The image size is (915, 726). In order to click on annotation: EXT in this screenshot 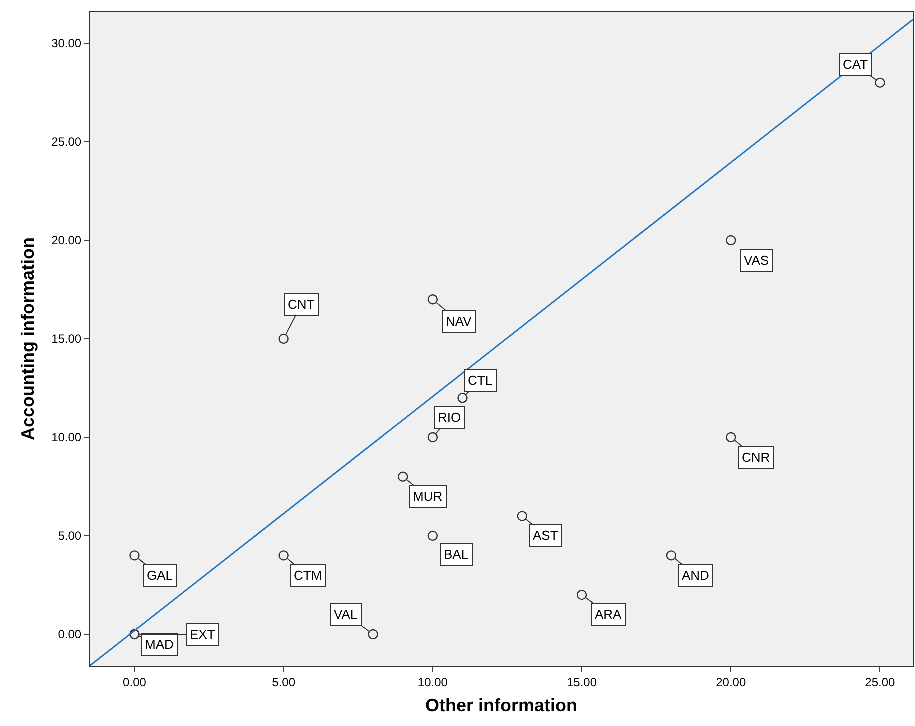, I will do `click(203, 634)`.